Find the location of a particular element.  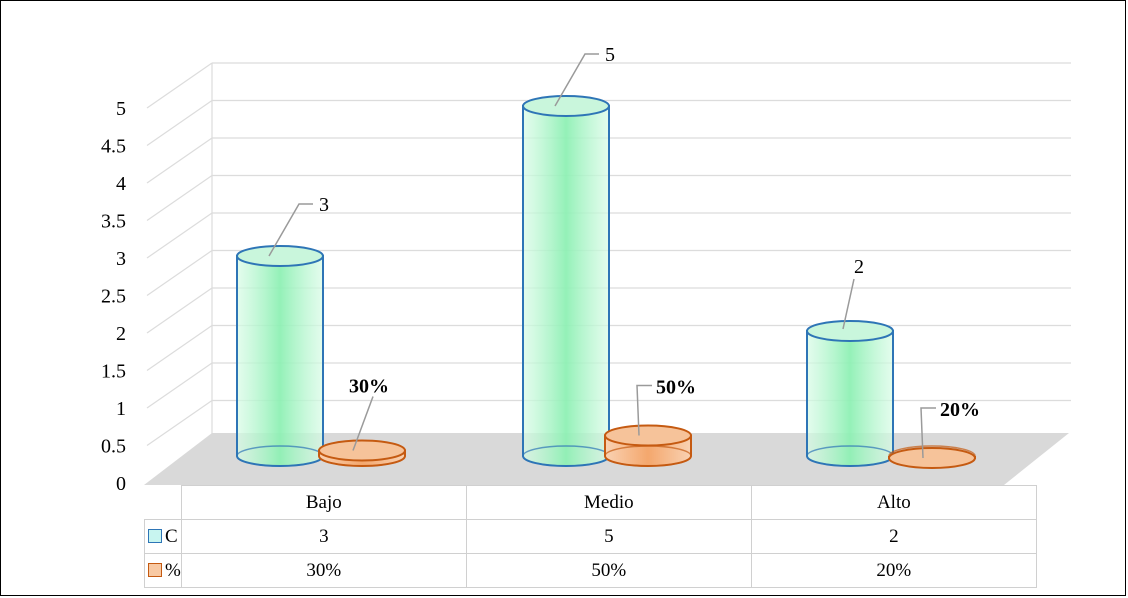

y-tick-label: 0.5 is located at coordinates (113, 447).